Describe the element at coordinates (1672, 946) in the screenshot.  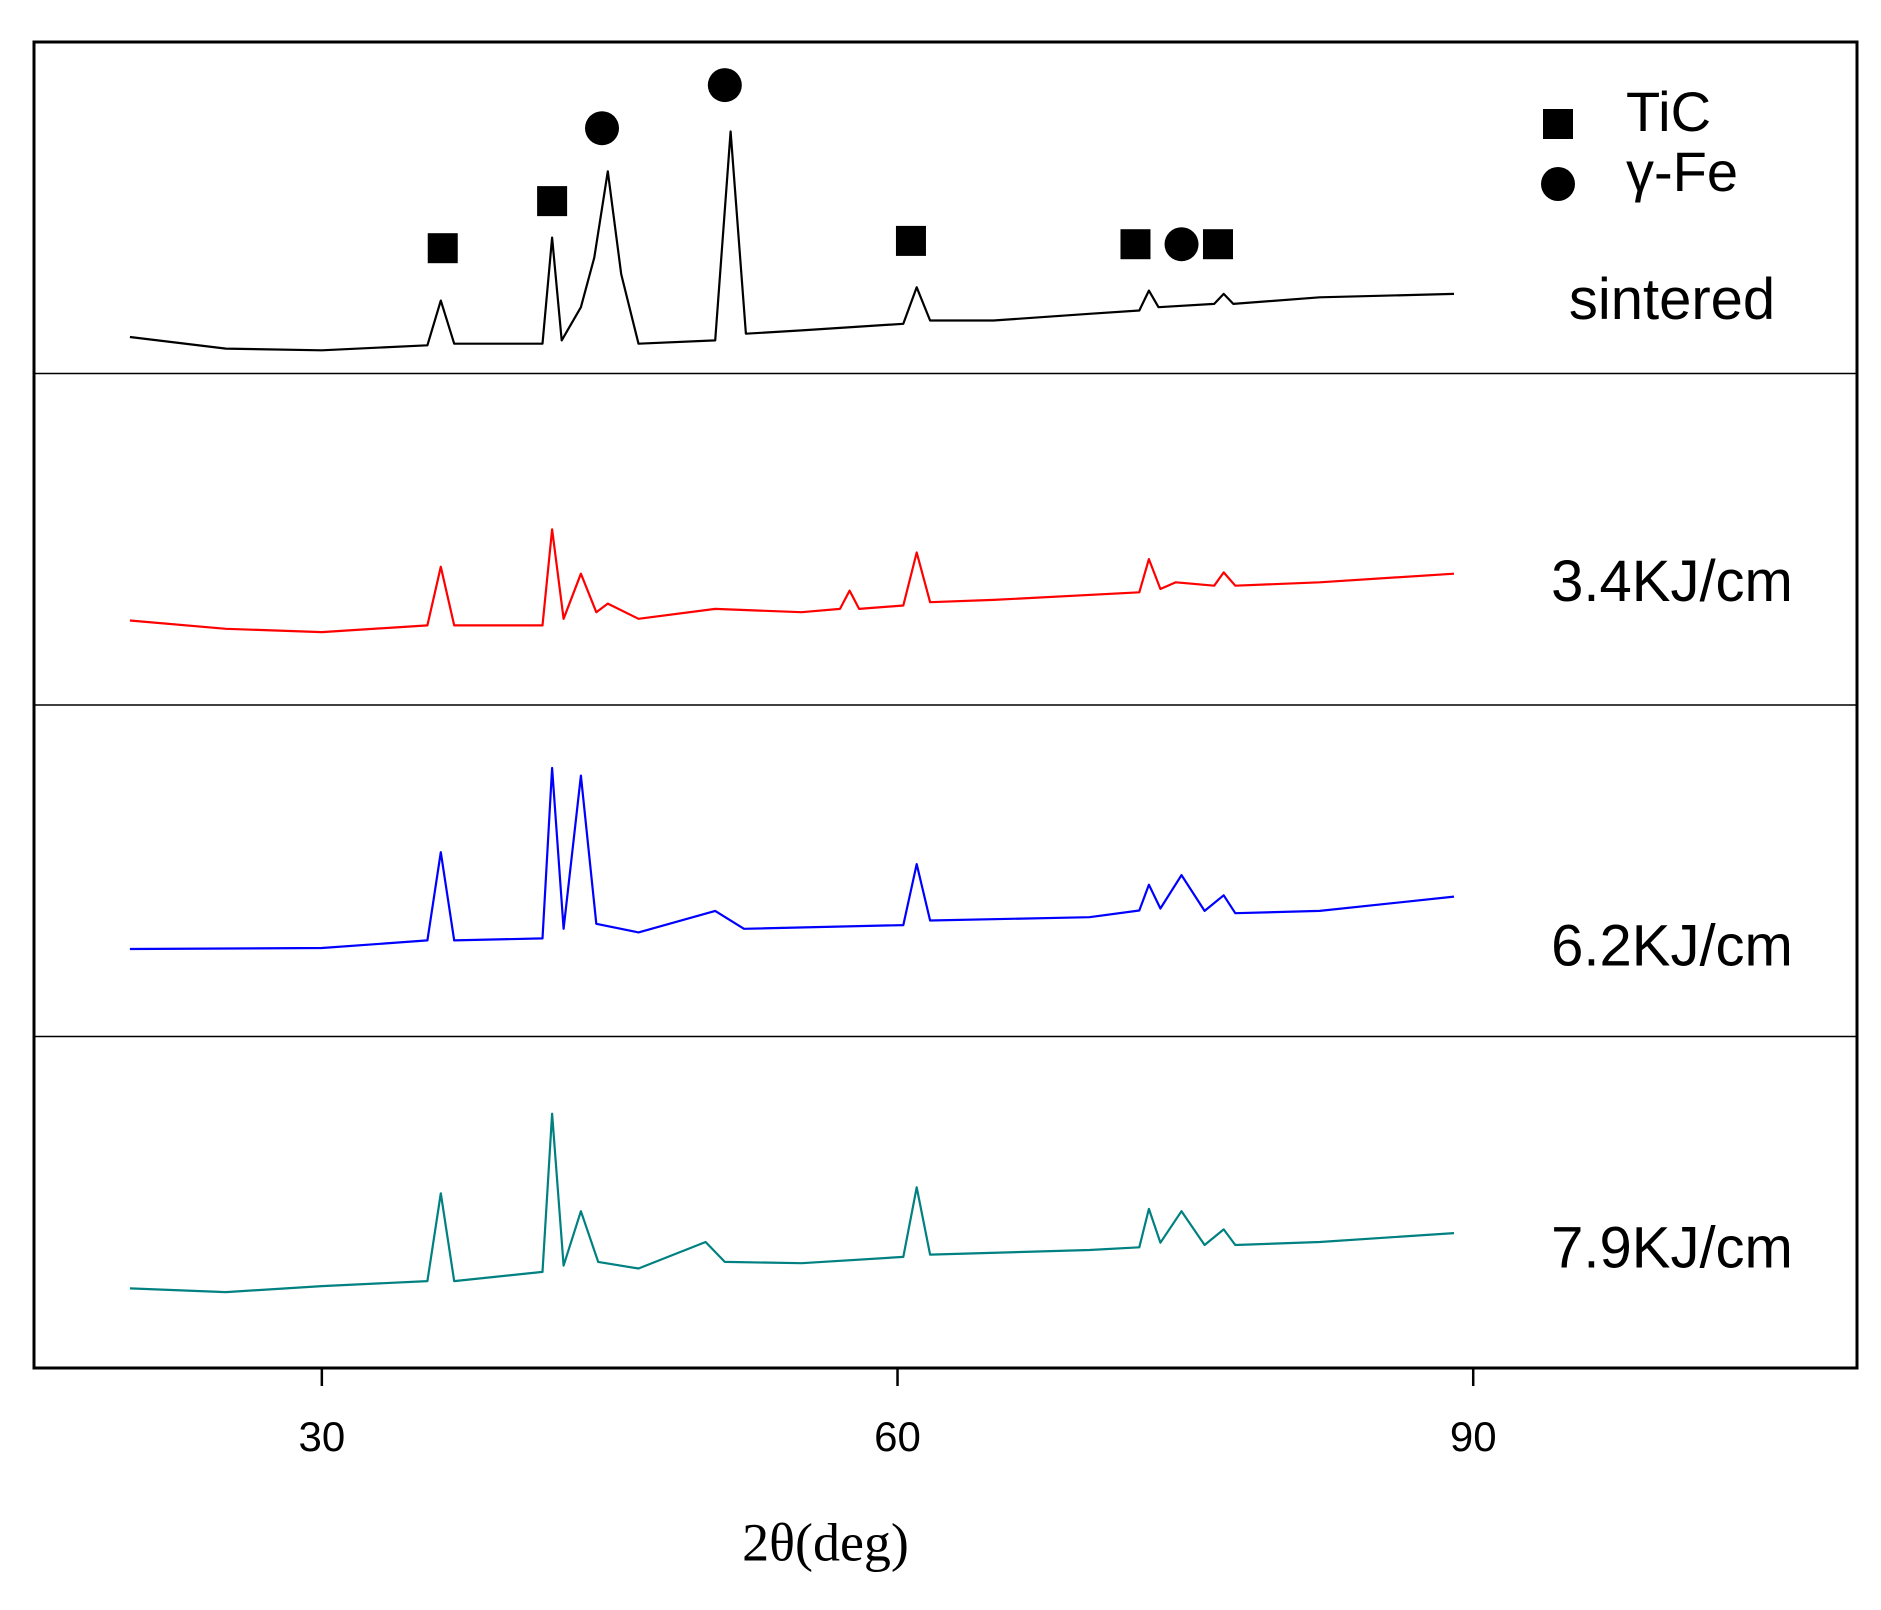
I see `pattern-label: 6.2KJ/cm` at that location.